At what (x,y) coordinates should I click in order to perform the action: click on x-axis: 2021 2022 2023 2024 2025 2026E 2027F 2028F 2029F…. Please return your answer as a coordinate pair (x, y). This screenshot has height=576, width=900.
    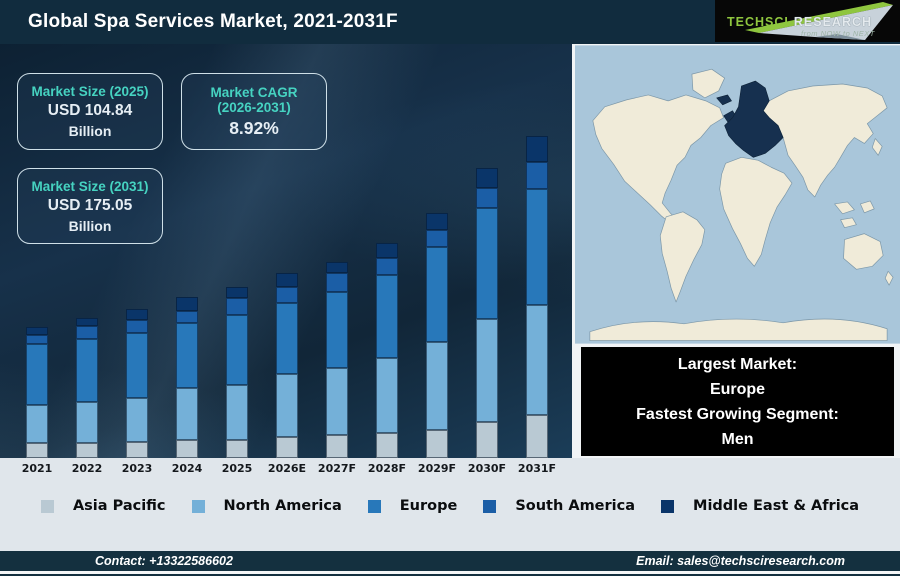
    Looking at the image, I should click on (286, 469).